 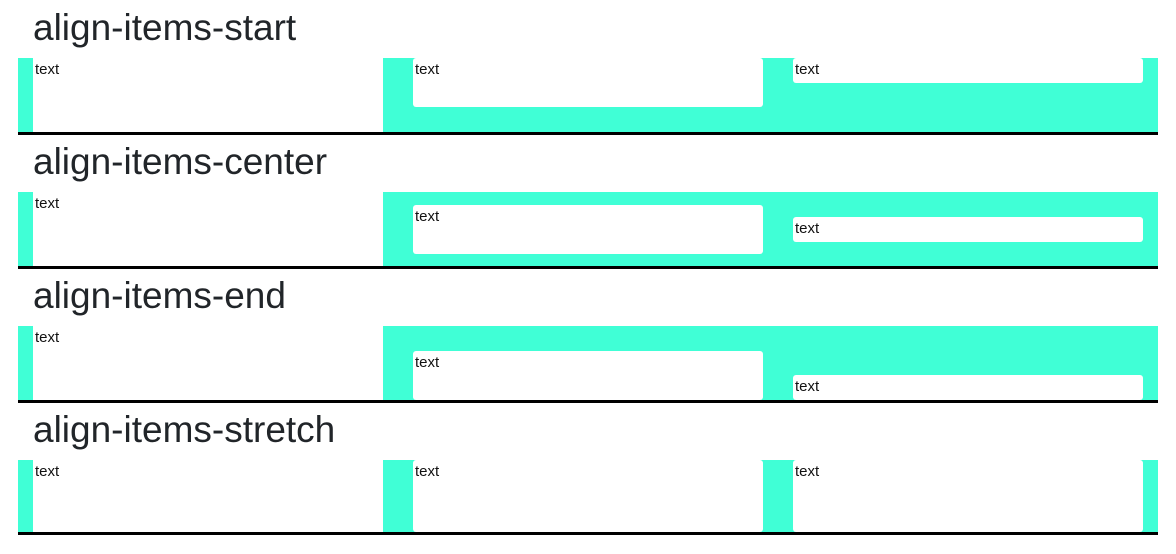 What do you see at coordinates (159, 295) in the screenshot?
I see `section-title: align-items-end` at bounding box center [159, 295].